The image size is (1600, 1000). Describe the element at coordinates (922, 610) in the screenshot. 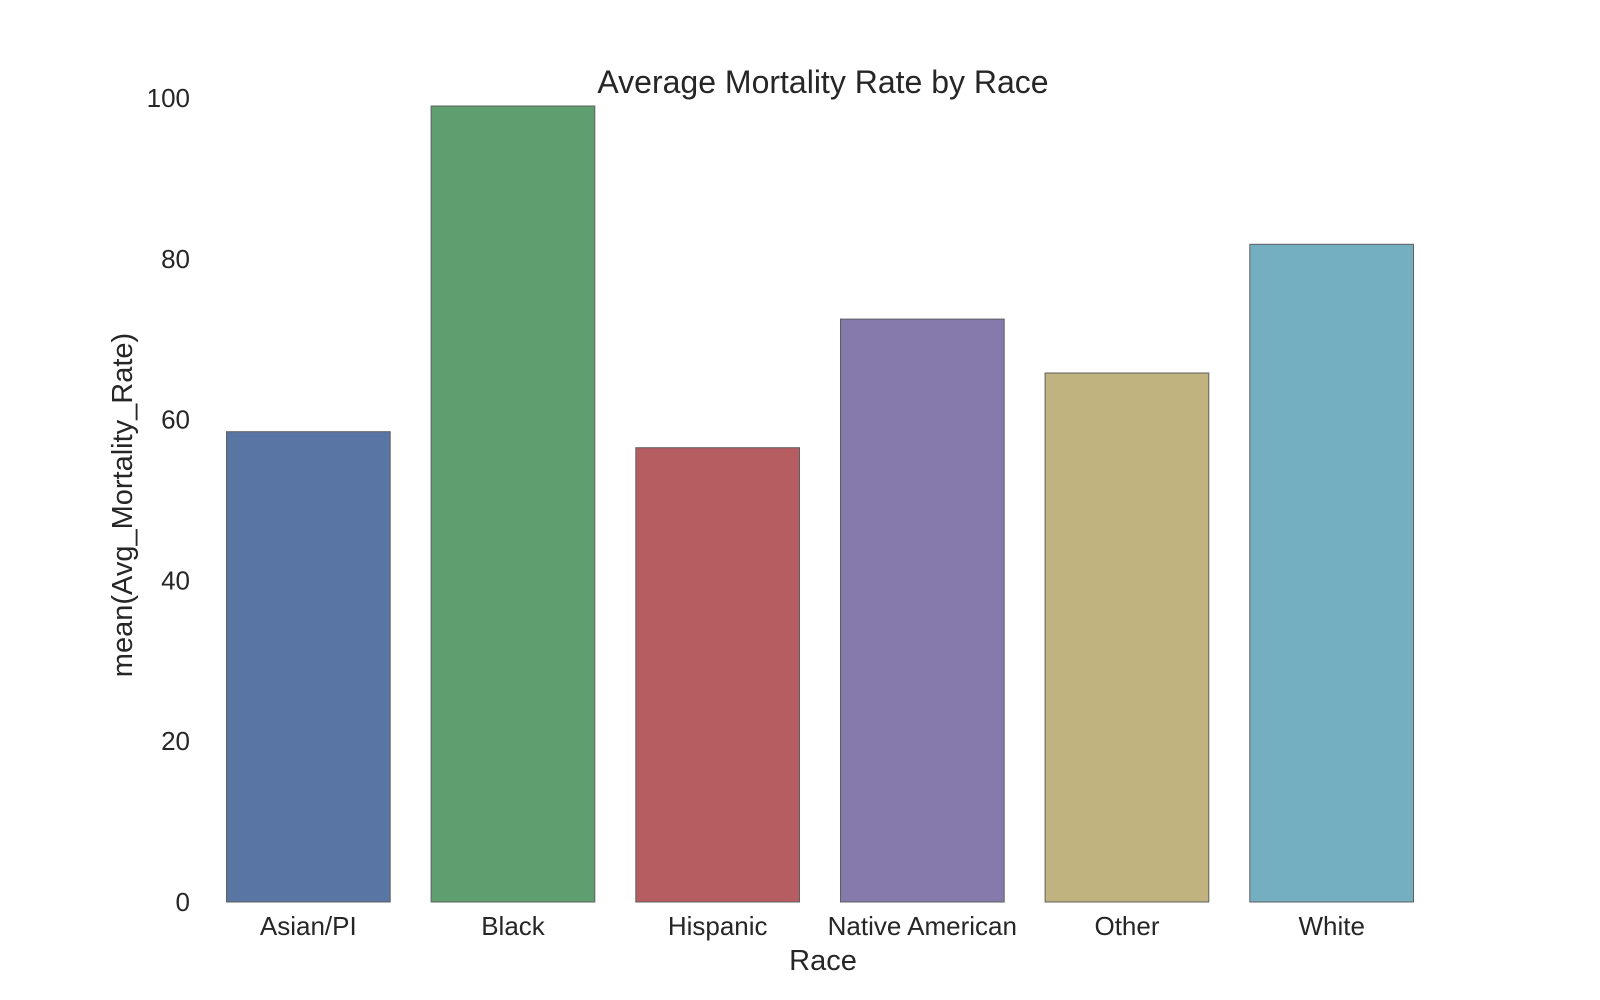

I see `bar-native-american` at that location.